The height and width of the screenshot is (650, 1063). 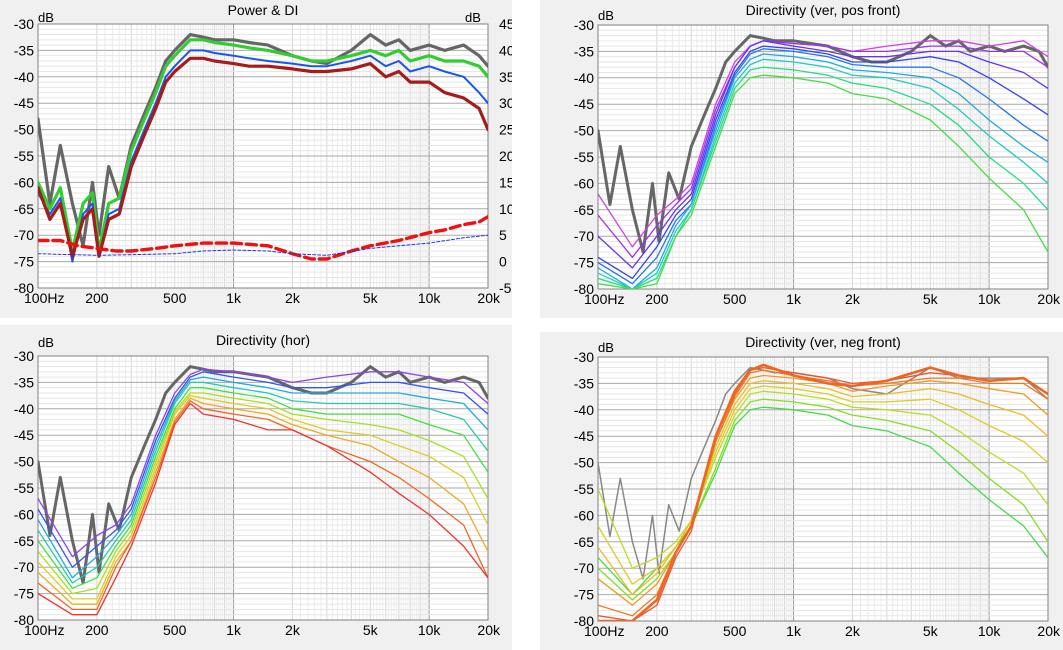 What do you see at coordinates (505, 182) in the screenshot?
I see `y2-tick-label: 15` at bounding box center [505, 182].